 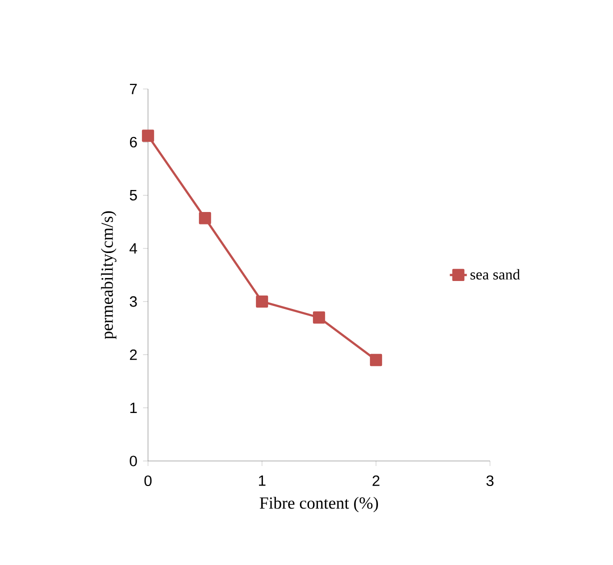 What do you see at coordinates (133, 461) in the screenshot?
I see `y-tick-label: 0` at bounding box center [133, 461].